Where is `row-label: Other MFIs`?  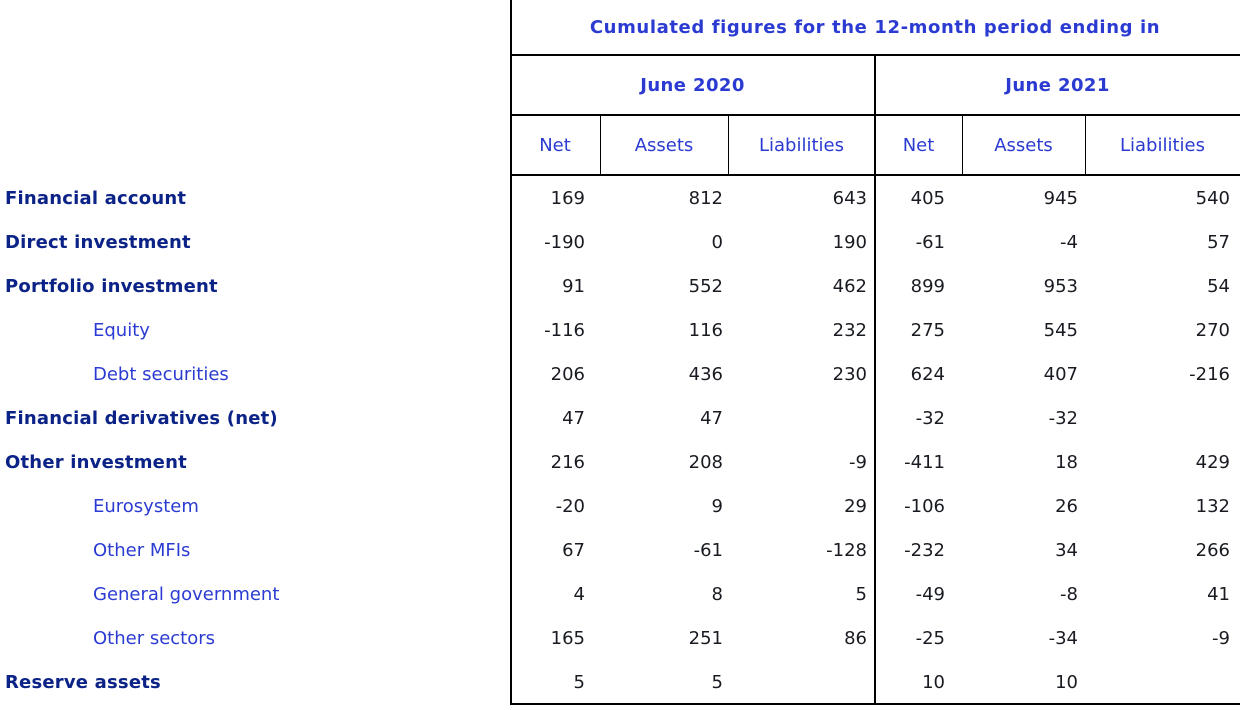 row-label: Other MFIs is located at coordinates (142, 550).